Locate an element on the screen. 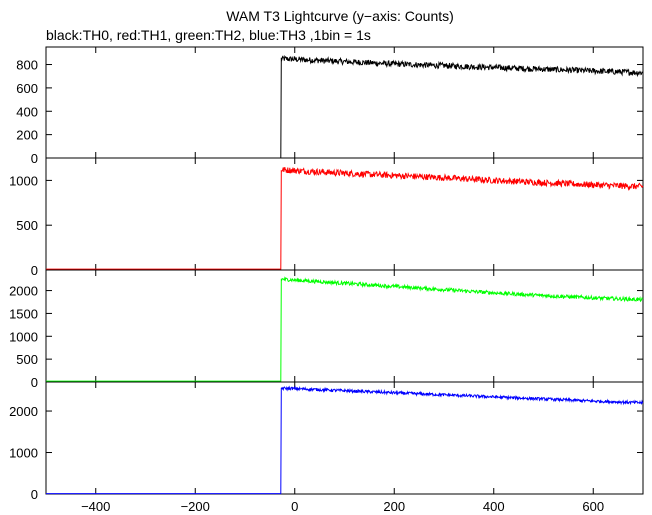 This screenshot has width=652, height=515. y-tick-label: 200 is located at coordinates (27, 135).